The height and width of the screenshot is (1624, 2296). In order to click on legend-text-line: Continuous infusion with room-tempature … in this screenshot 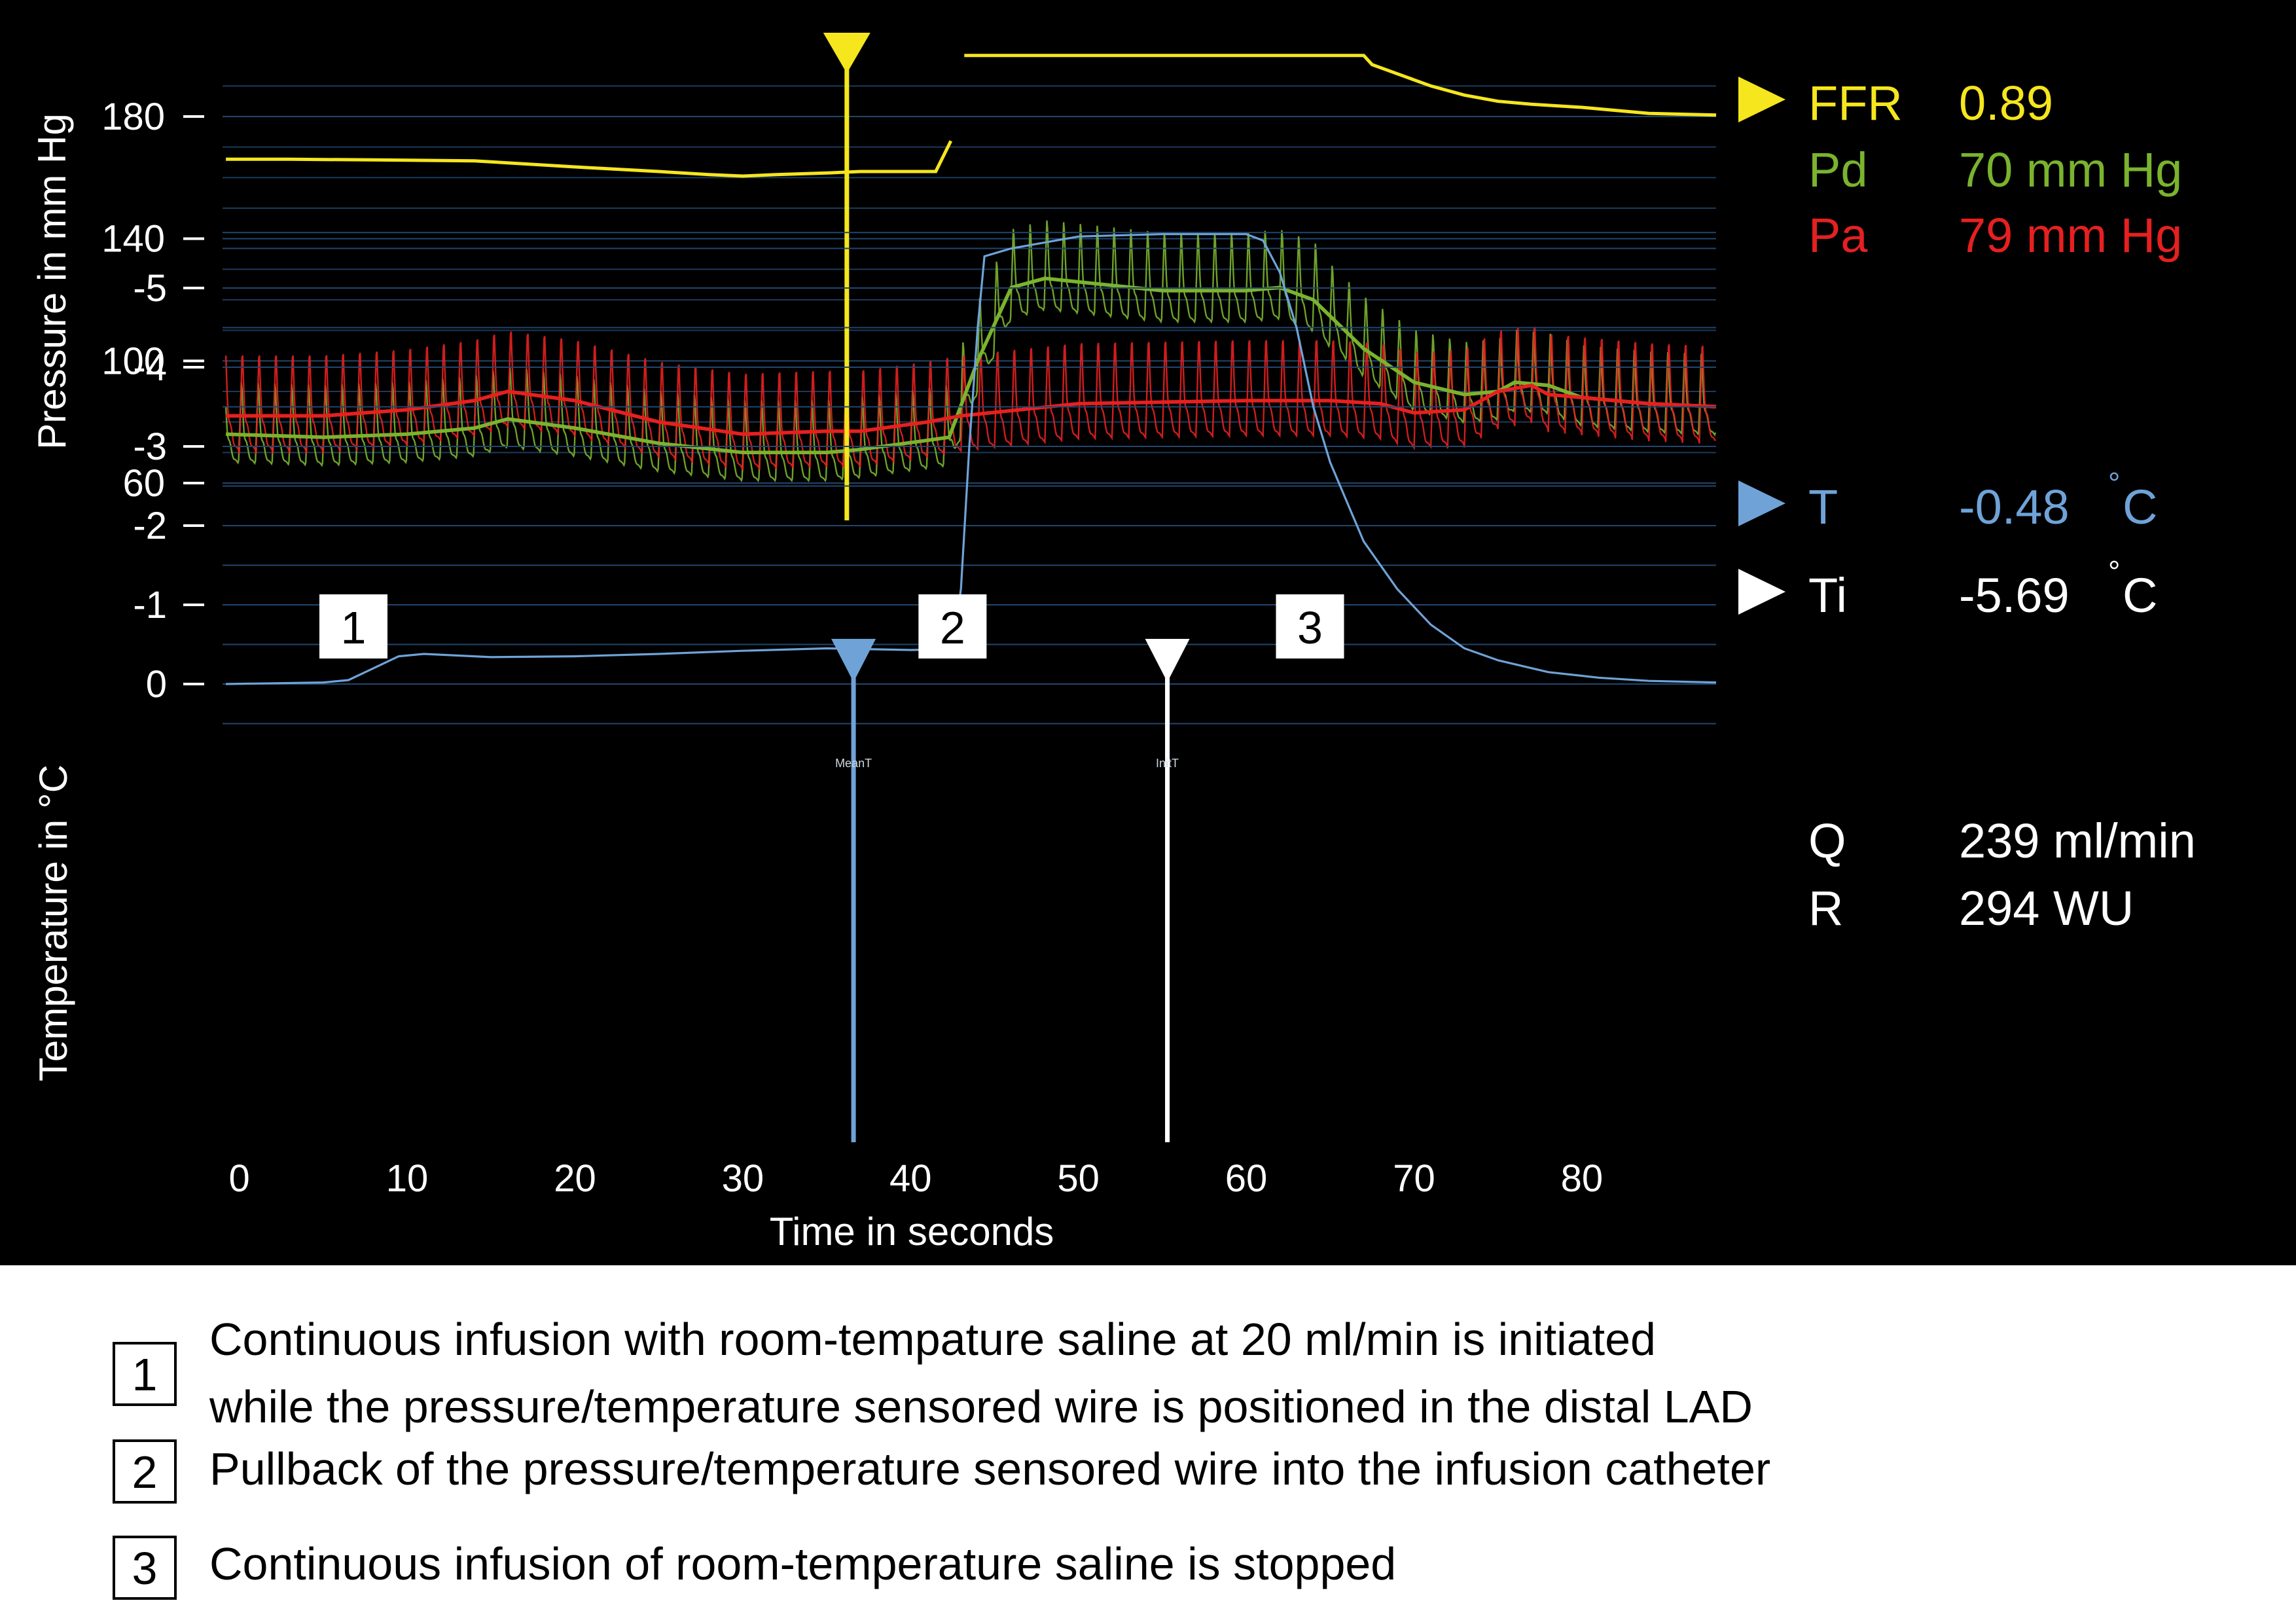, I will do `click(932, 1339)`.